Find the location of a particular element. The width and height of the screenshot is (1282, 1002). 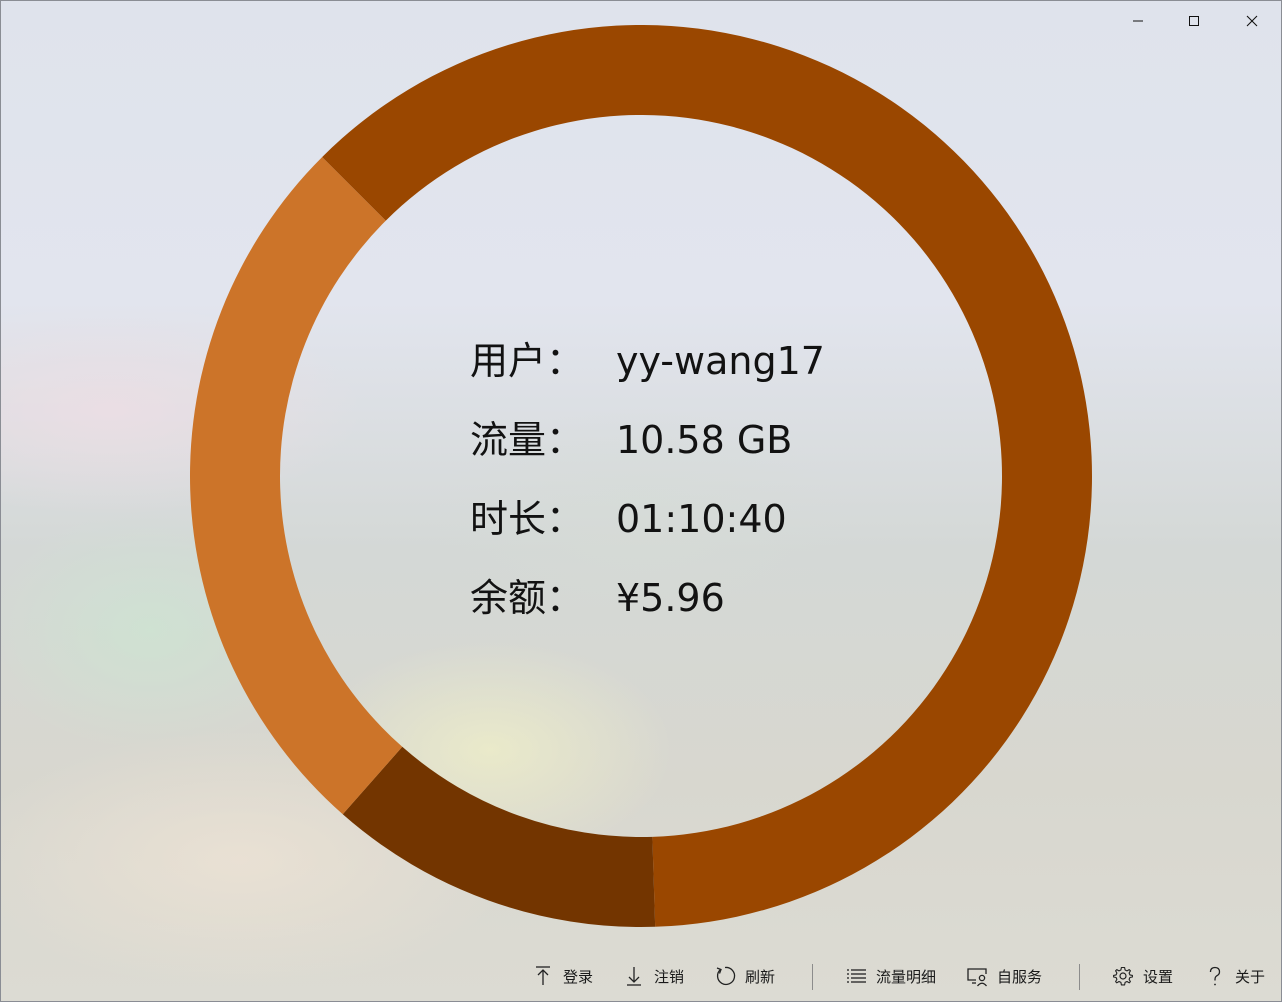

logout-label: 注销 is located at coordinates (669, 976).